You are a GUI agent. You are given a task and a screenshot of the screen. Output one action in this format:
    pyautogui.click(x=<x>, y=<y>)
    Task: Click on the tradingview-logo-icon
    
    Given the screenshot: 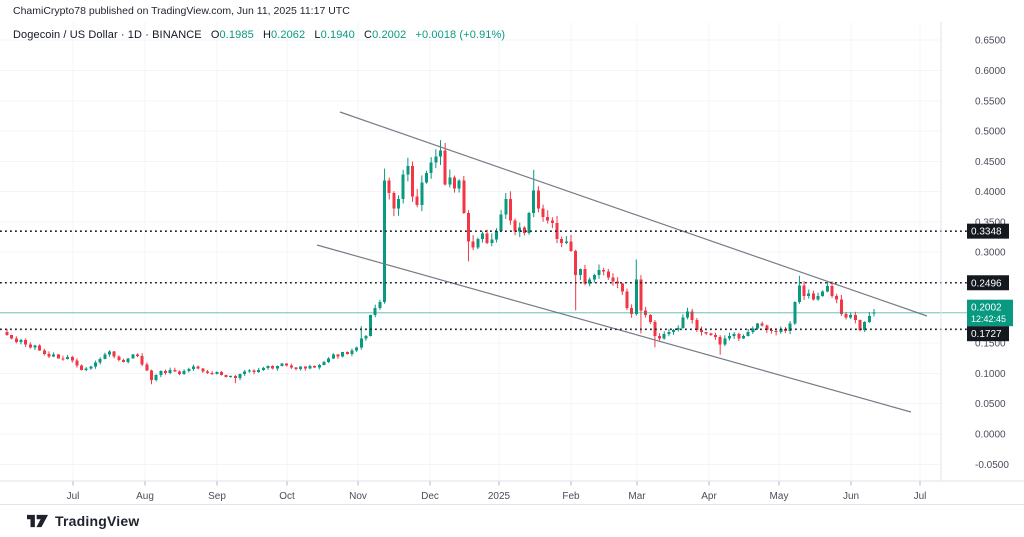 What is the action you would take?
    pyautogui.click(x=37, y=521)
    